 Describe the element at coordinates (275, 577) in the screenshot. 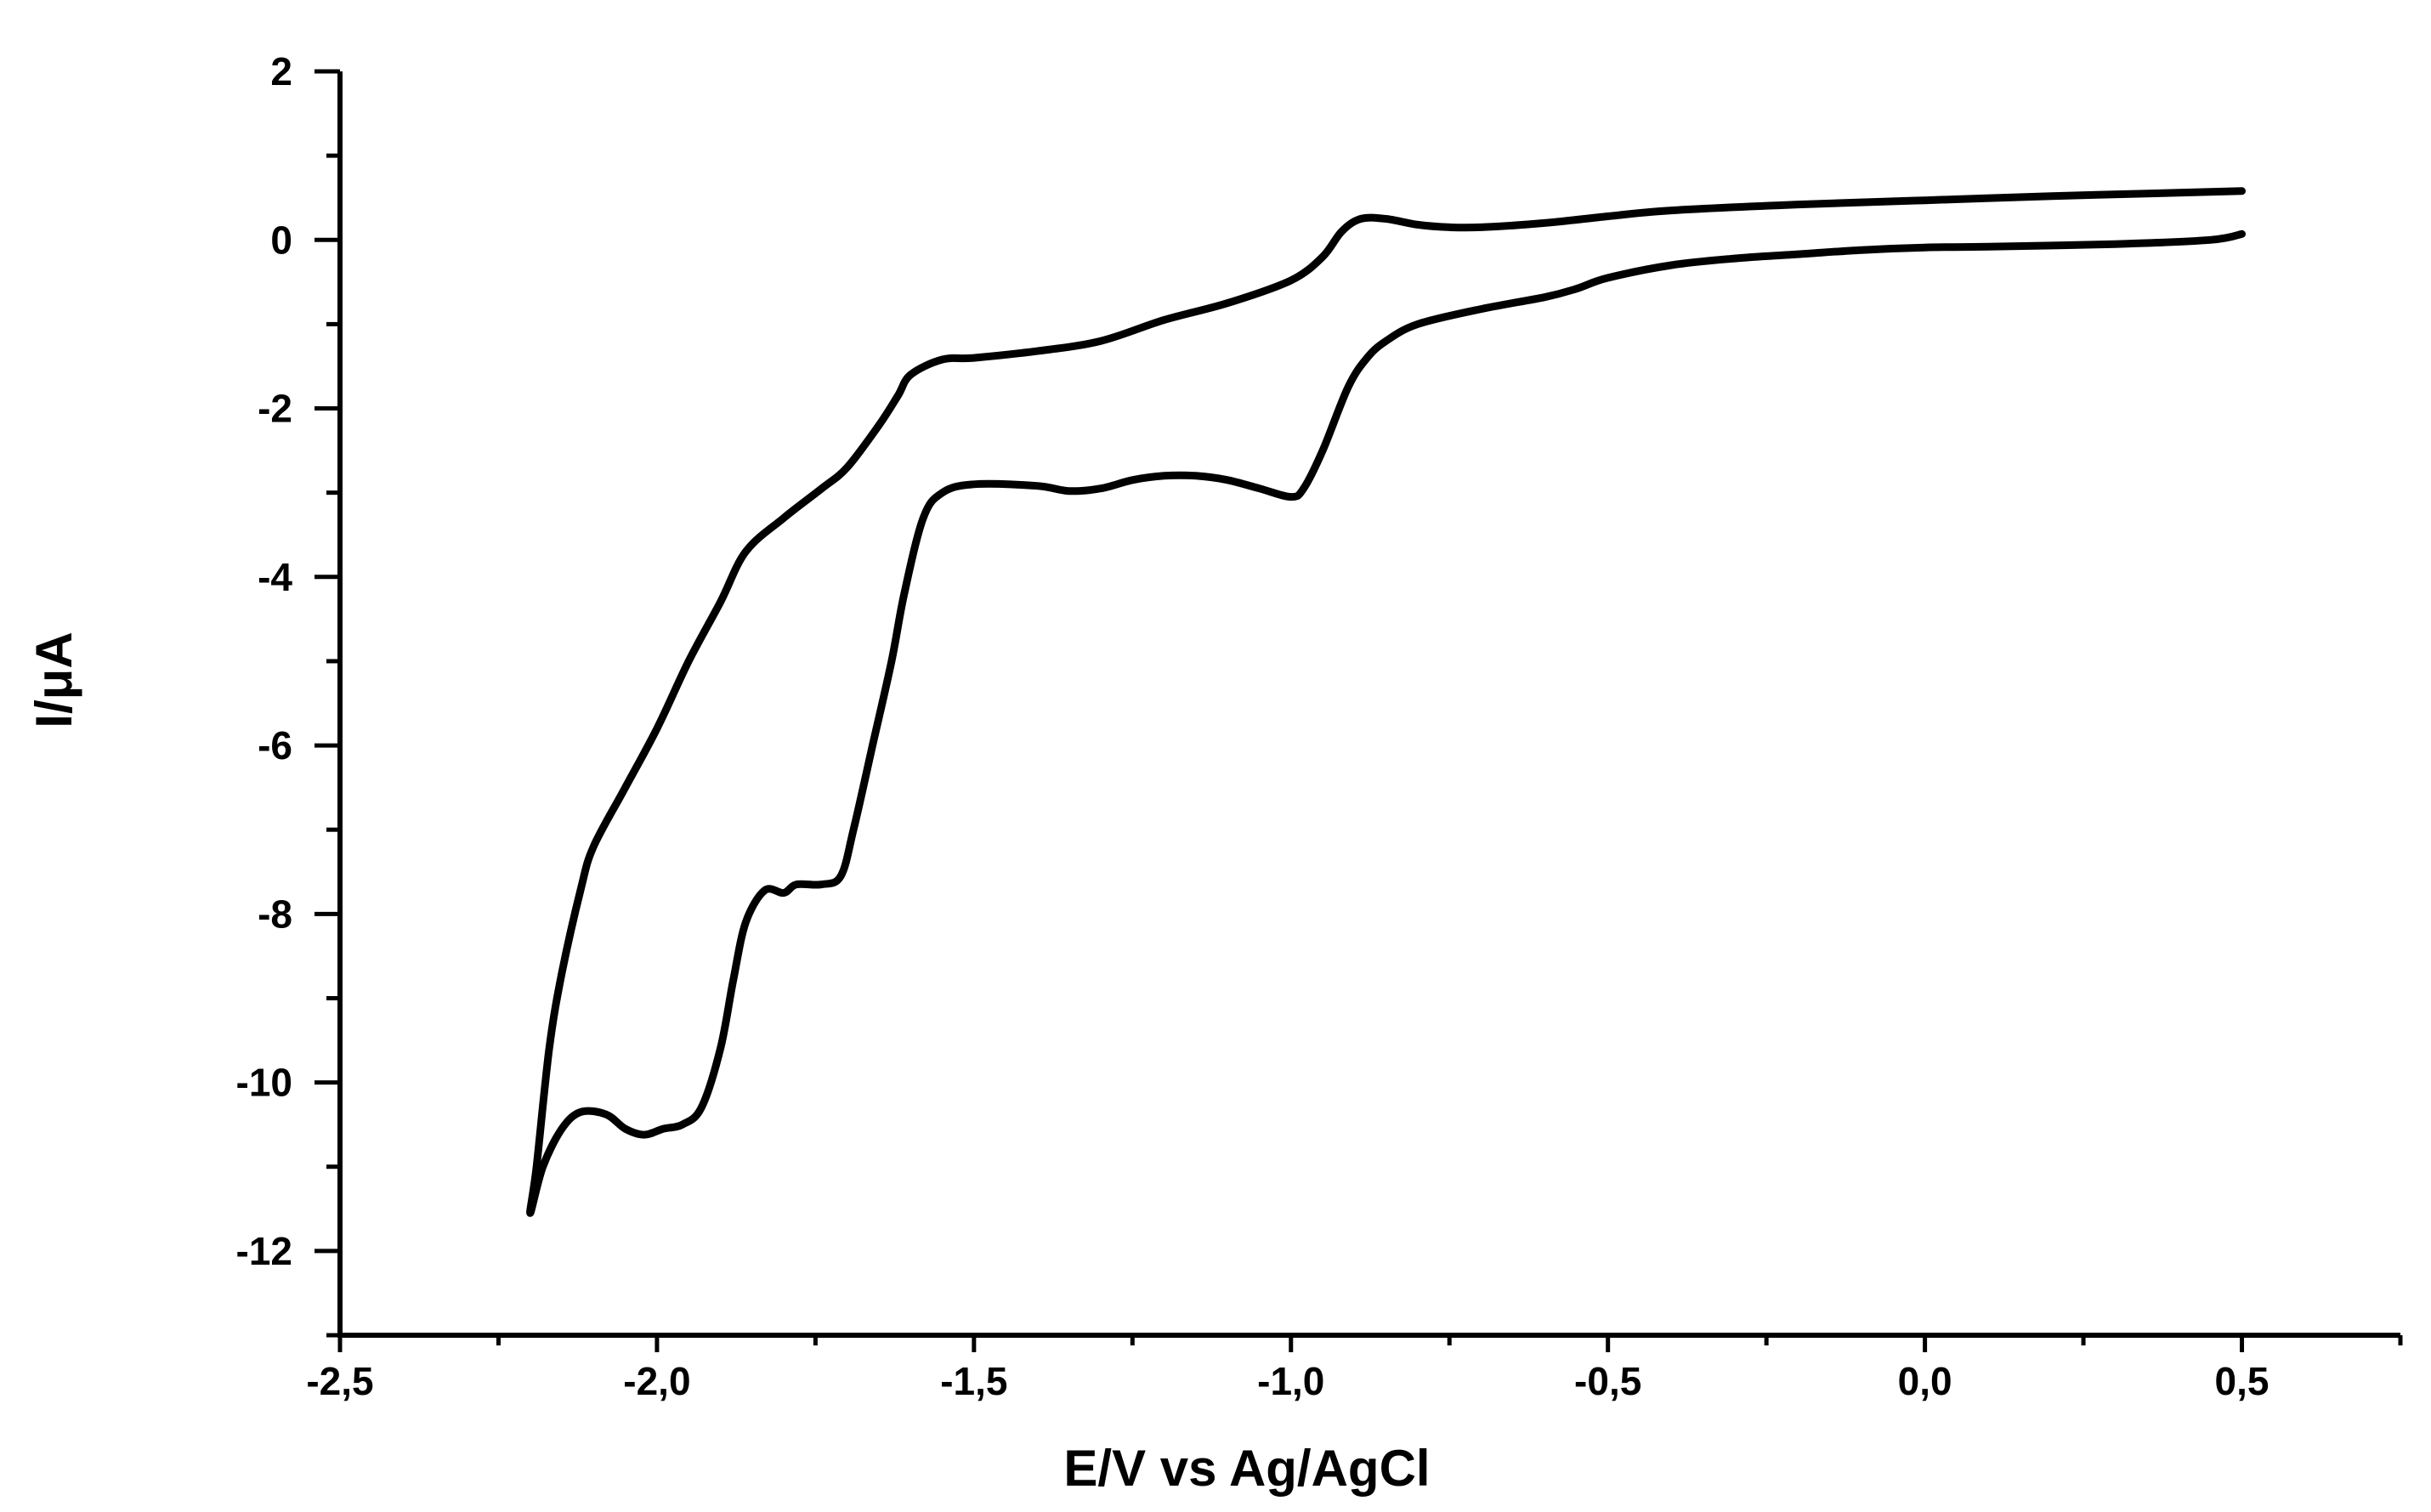

I see `y-tick-label: -4` at that location.